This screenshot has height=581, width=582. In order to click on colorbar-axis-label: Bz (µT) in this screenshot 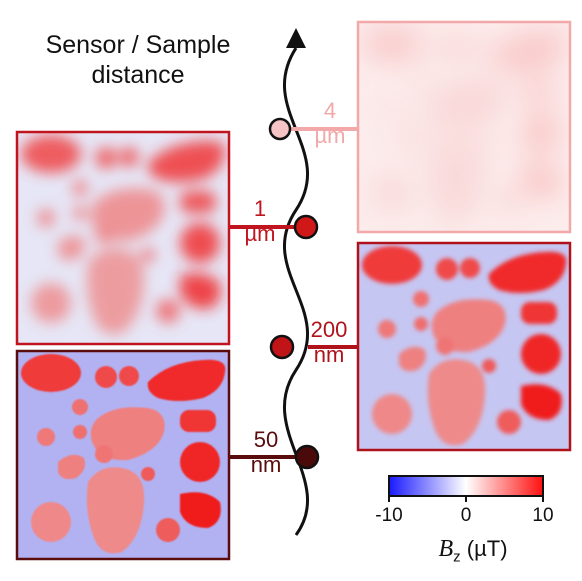, I will do `click(473, 550)`.